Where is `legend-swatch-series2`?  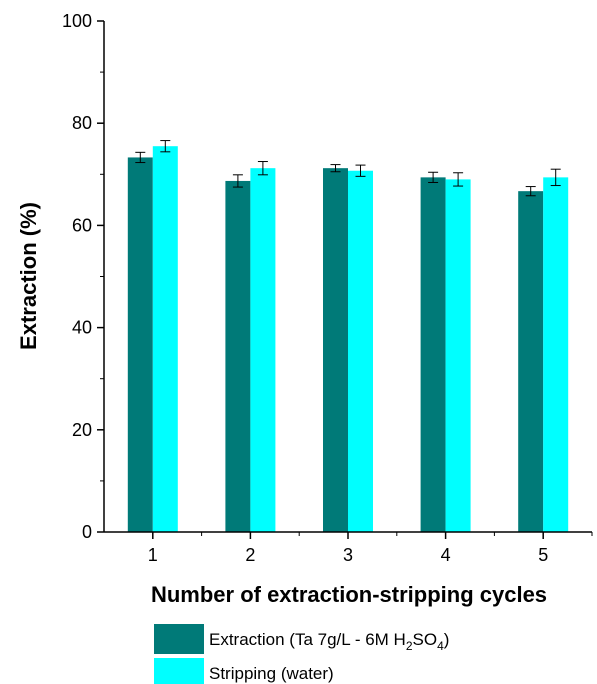
legend-swatch-series2 is located at coordinates (179, 671).